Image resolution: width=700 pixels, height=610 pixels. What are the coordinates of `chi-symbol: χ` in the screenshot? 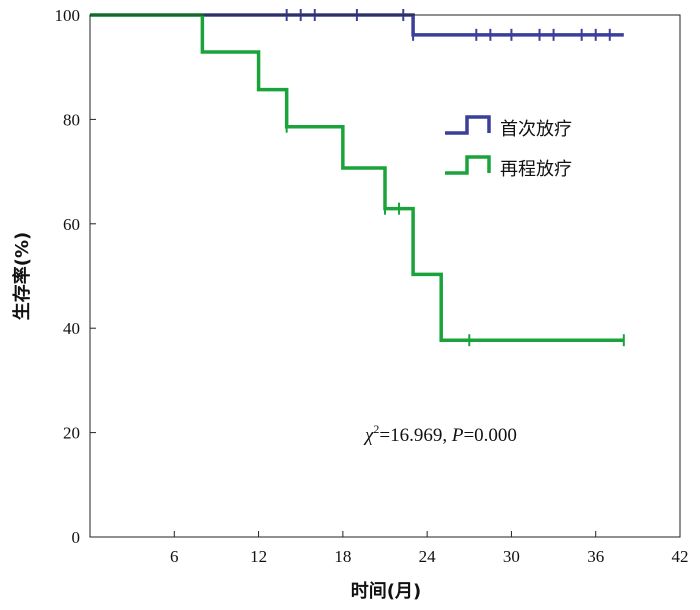 It's located at (368, 435).